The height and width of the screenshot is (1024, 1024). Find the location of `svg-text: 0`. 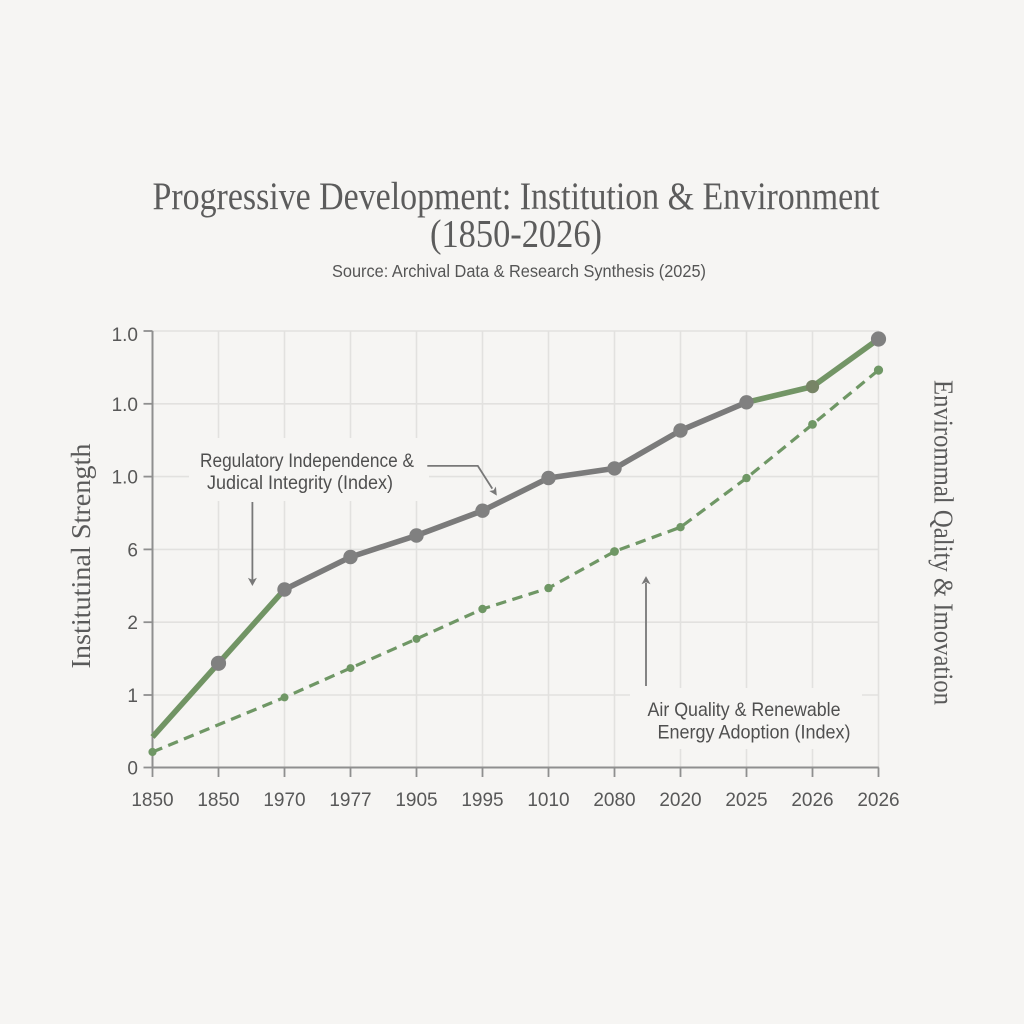

svg-text: 0 is located at coordinates (132, 769).